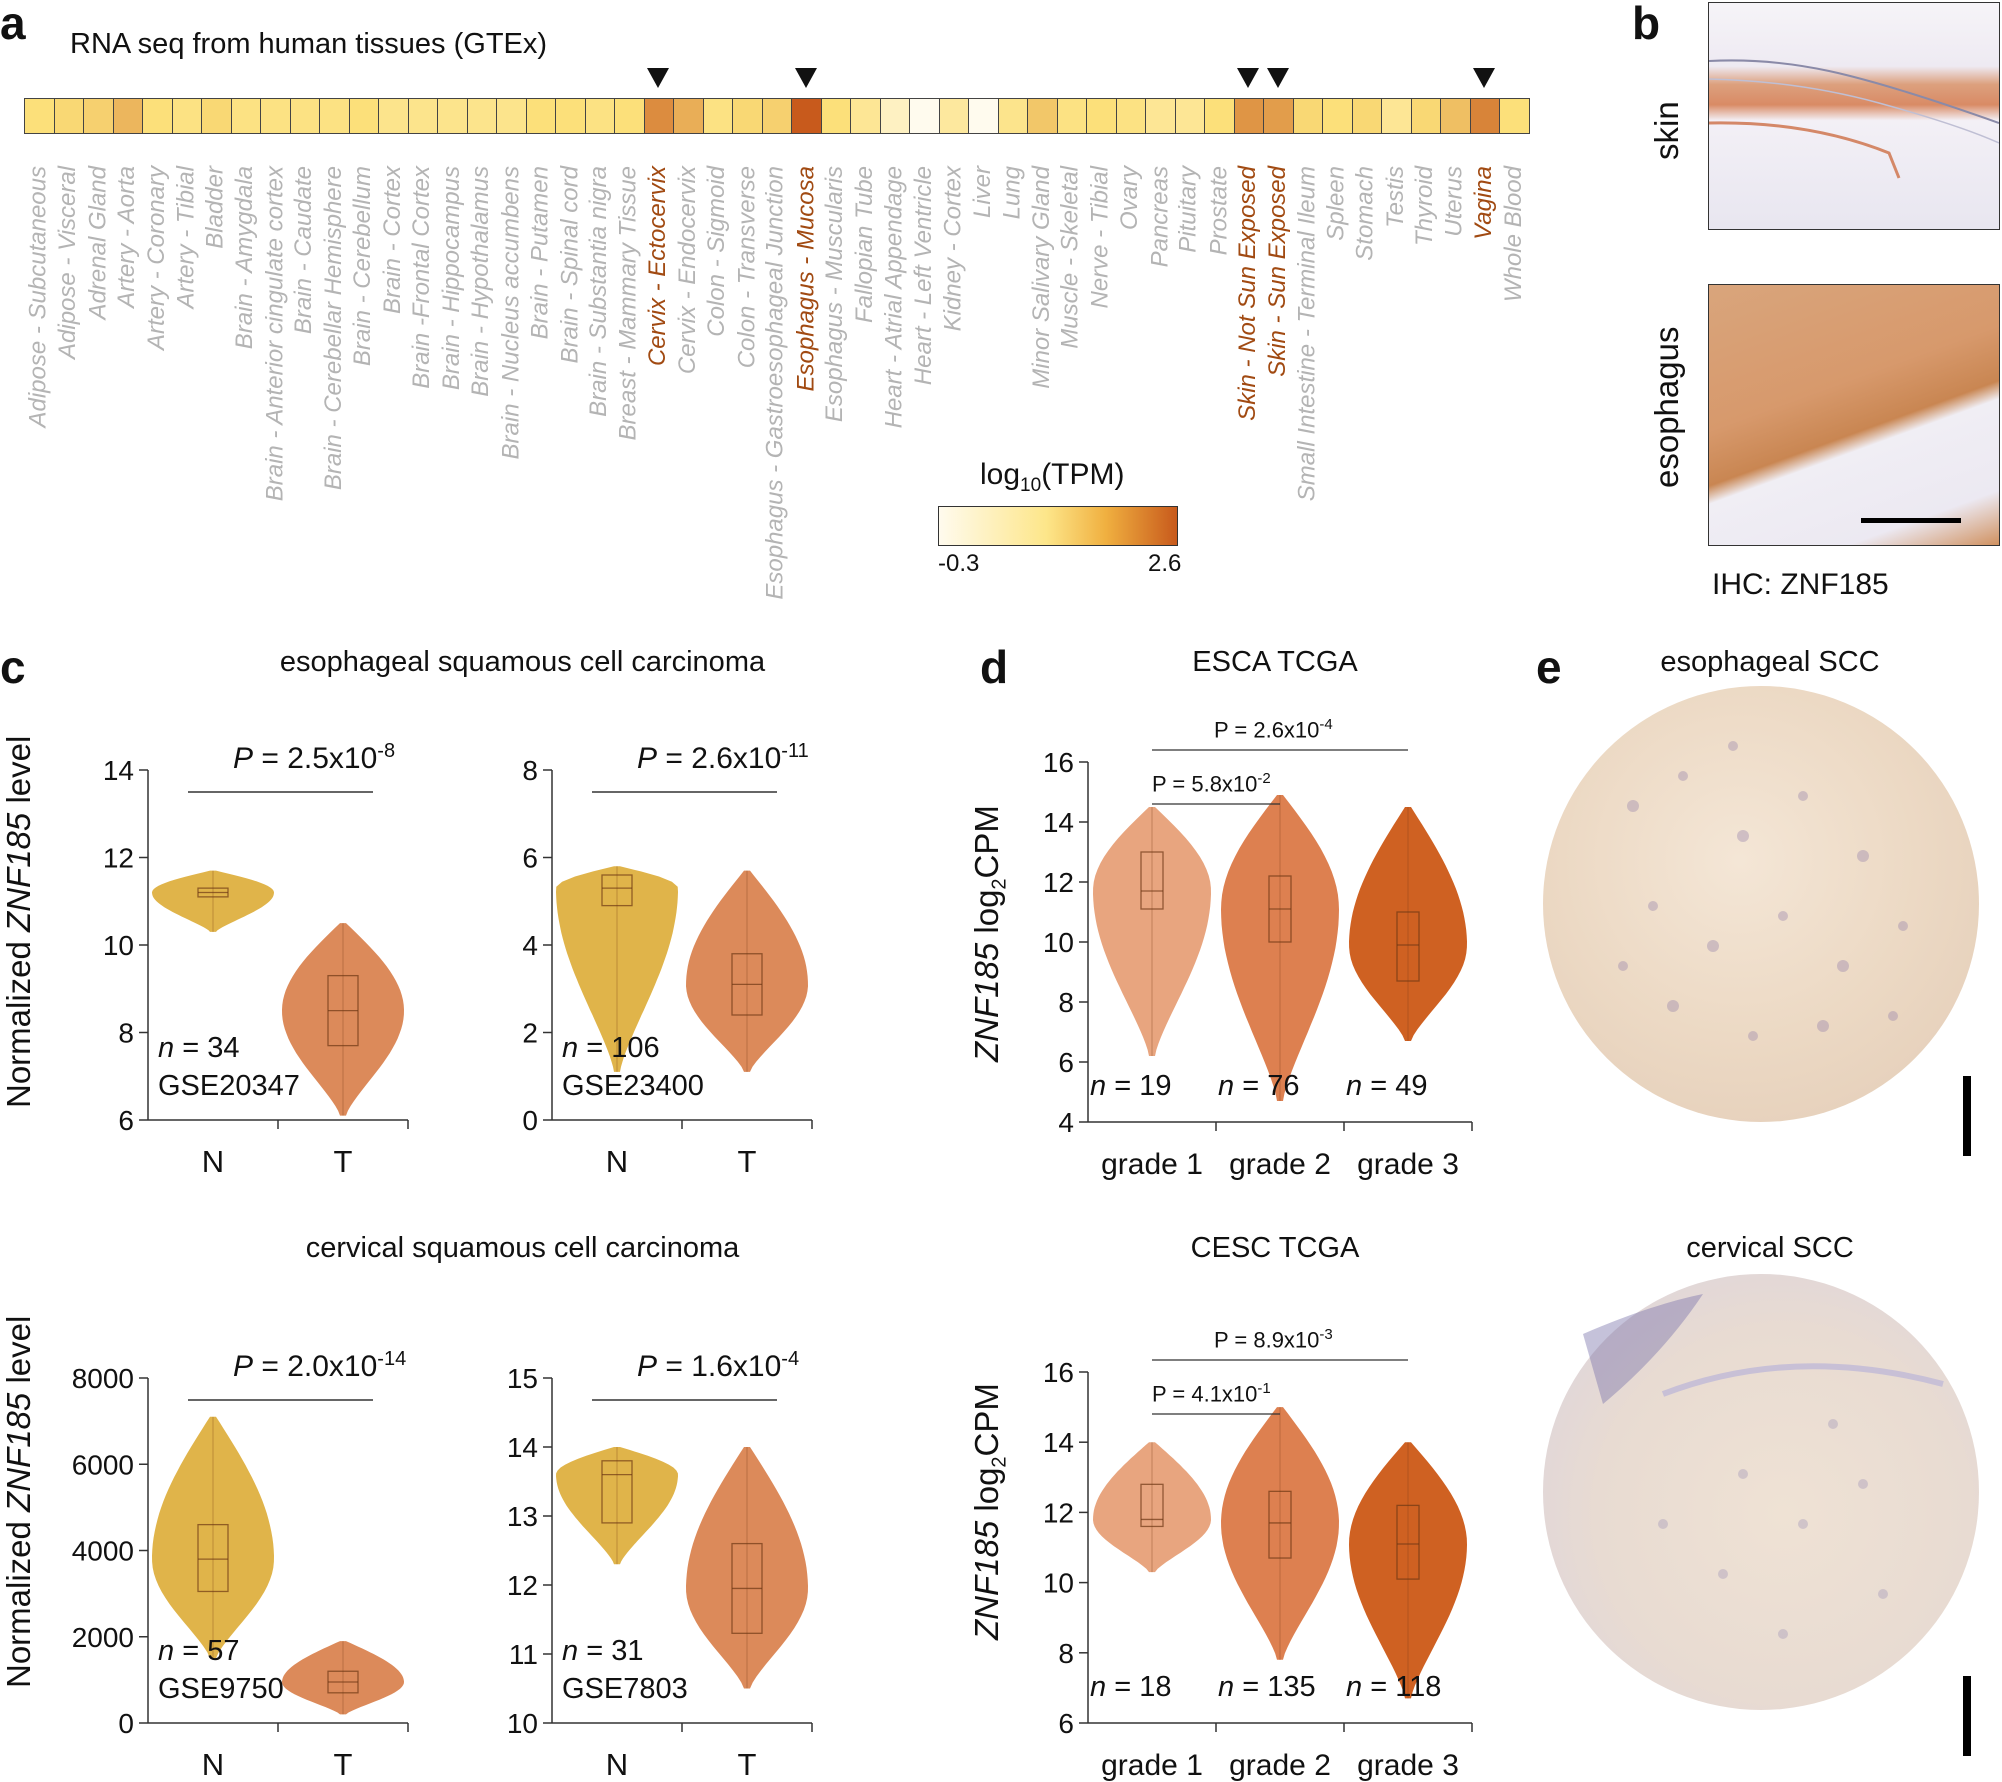  What do you see at coordinates (1646, 24) in the screenshot?
I see `panel-label-b: b` at bounding box center [1646, 24].